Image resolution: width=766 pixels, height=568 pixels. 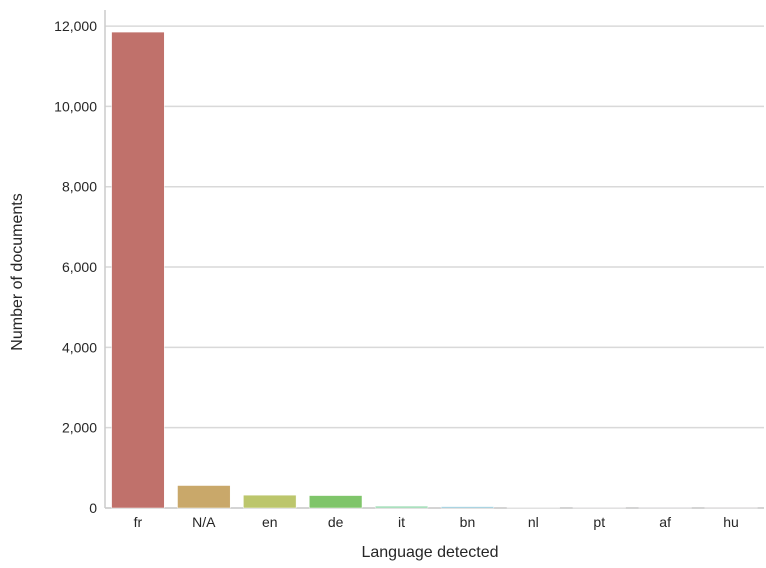 I want to click on x-tick-label: nl, so click(x=533, y=522).